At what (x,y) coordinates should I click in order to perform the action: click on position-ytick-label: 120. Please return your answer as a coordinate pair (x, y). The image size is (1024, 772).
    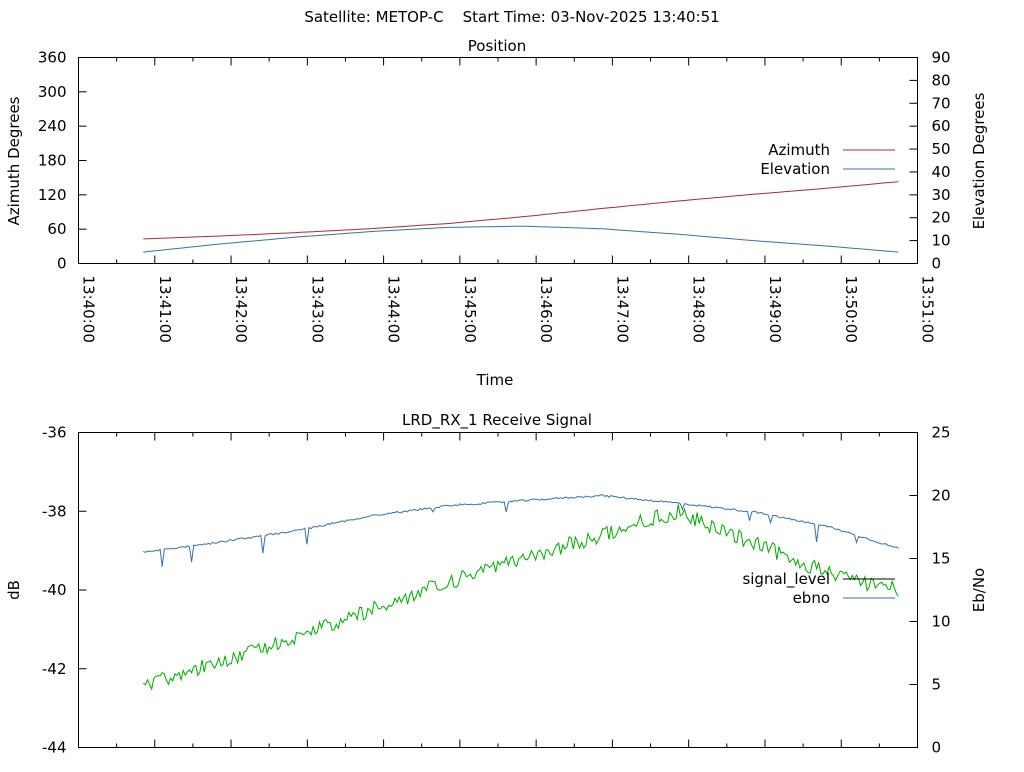
    Looking at the image, I should click on (52, 195).